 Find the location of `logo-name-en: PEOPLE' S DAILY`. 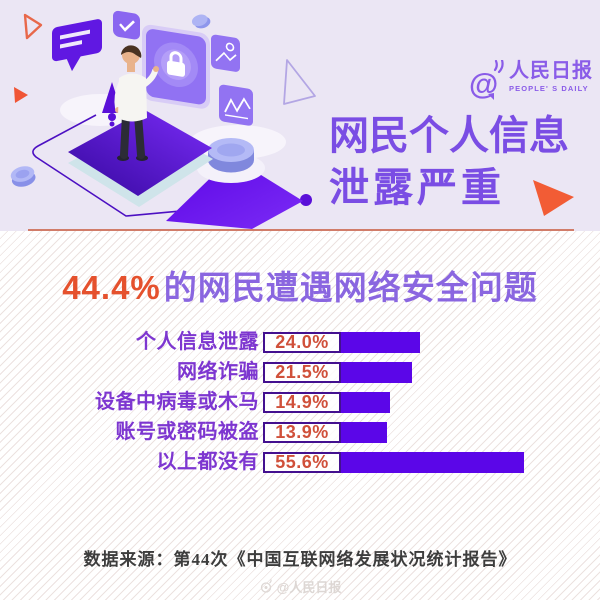

logo-name-en: PEOPLE' S DAILY is located at coordinates (549, 88).